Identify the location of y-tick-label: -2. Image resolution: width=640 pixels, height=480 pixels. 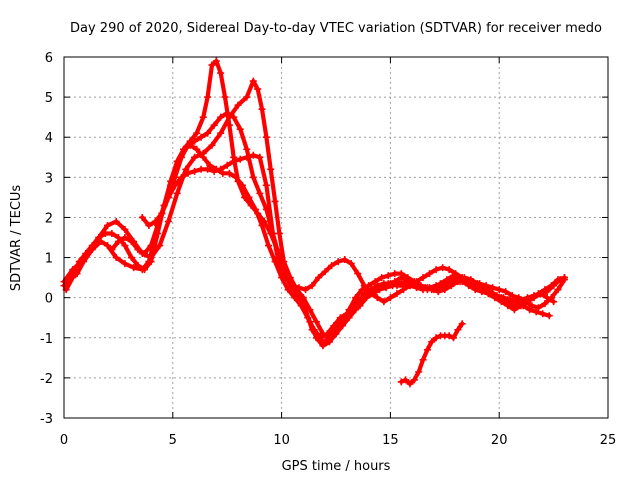
(46, 379).